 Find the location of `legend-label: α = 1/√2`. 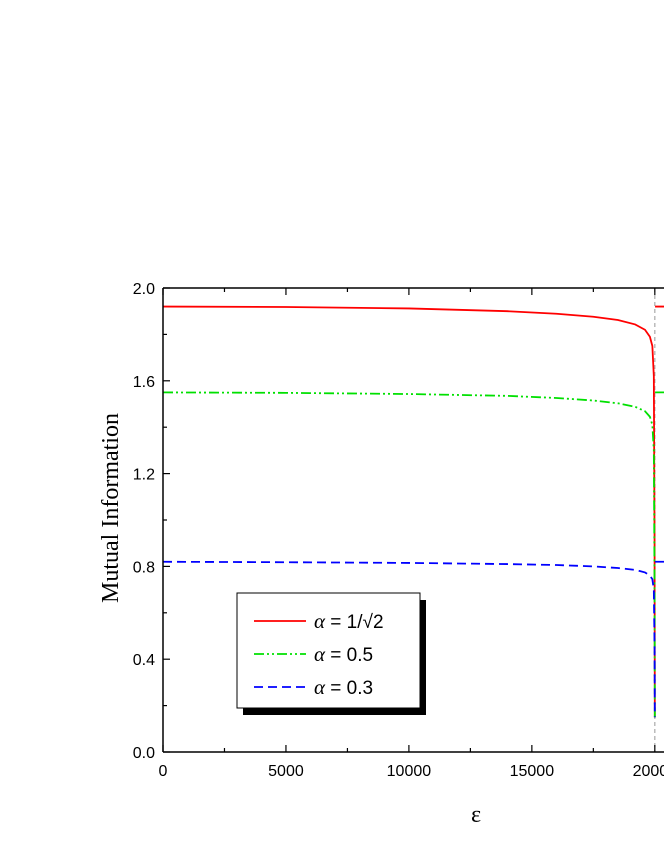

legend-label: α = 1/√2 is located at coordinates (349, 621).